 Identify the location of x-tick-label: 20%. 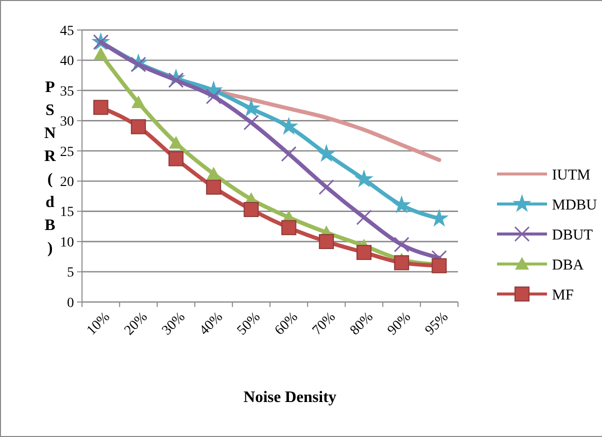
(136, 323).